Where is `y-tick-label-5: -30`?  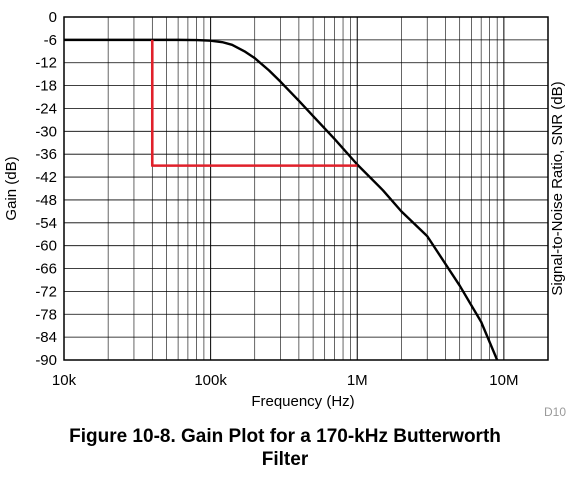 y-tick-label-5: -30 is located at coordinates (46, 131).